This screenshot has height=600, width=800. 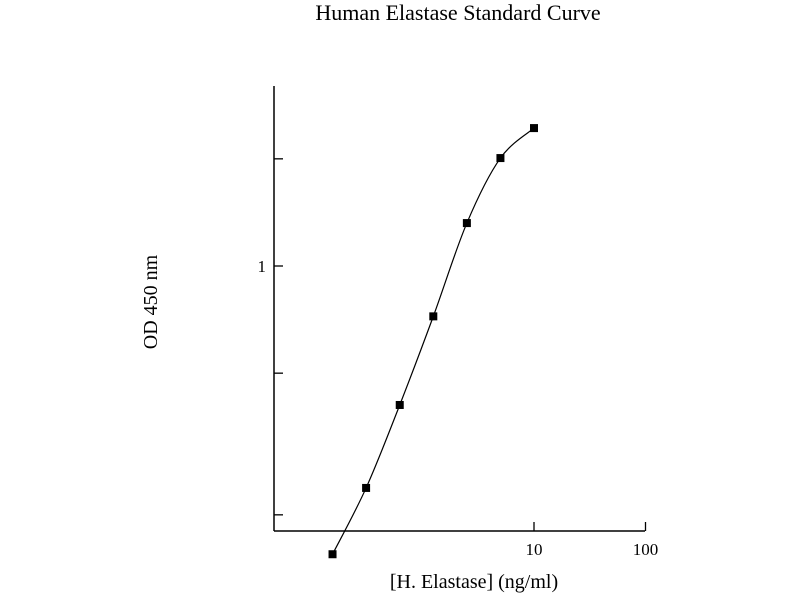 I want to click on x-tick-label: 100, so click(x=646, y=549).